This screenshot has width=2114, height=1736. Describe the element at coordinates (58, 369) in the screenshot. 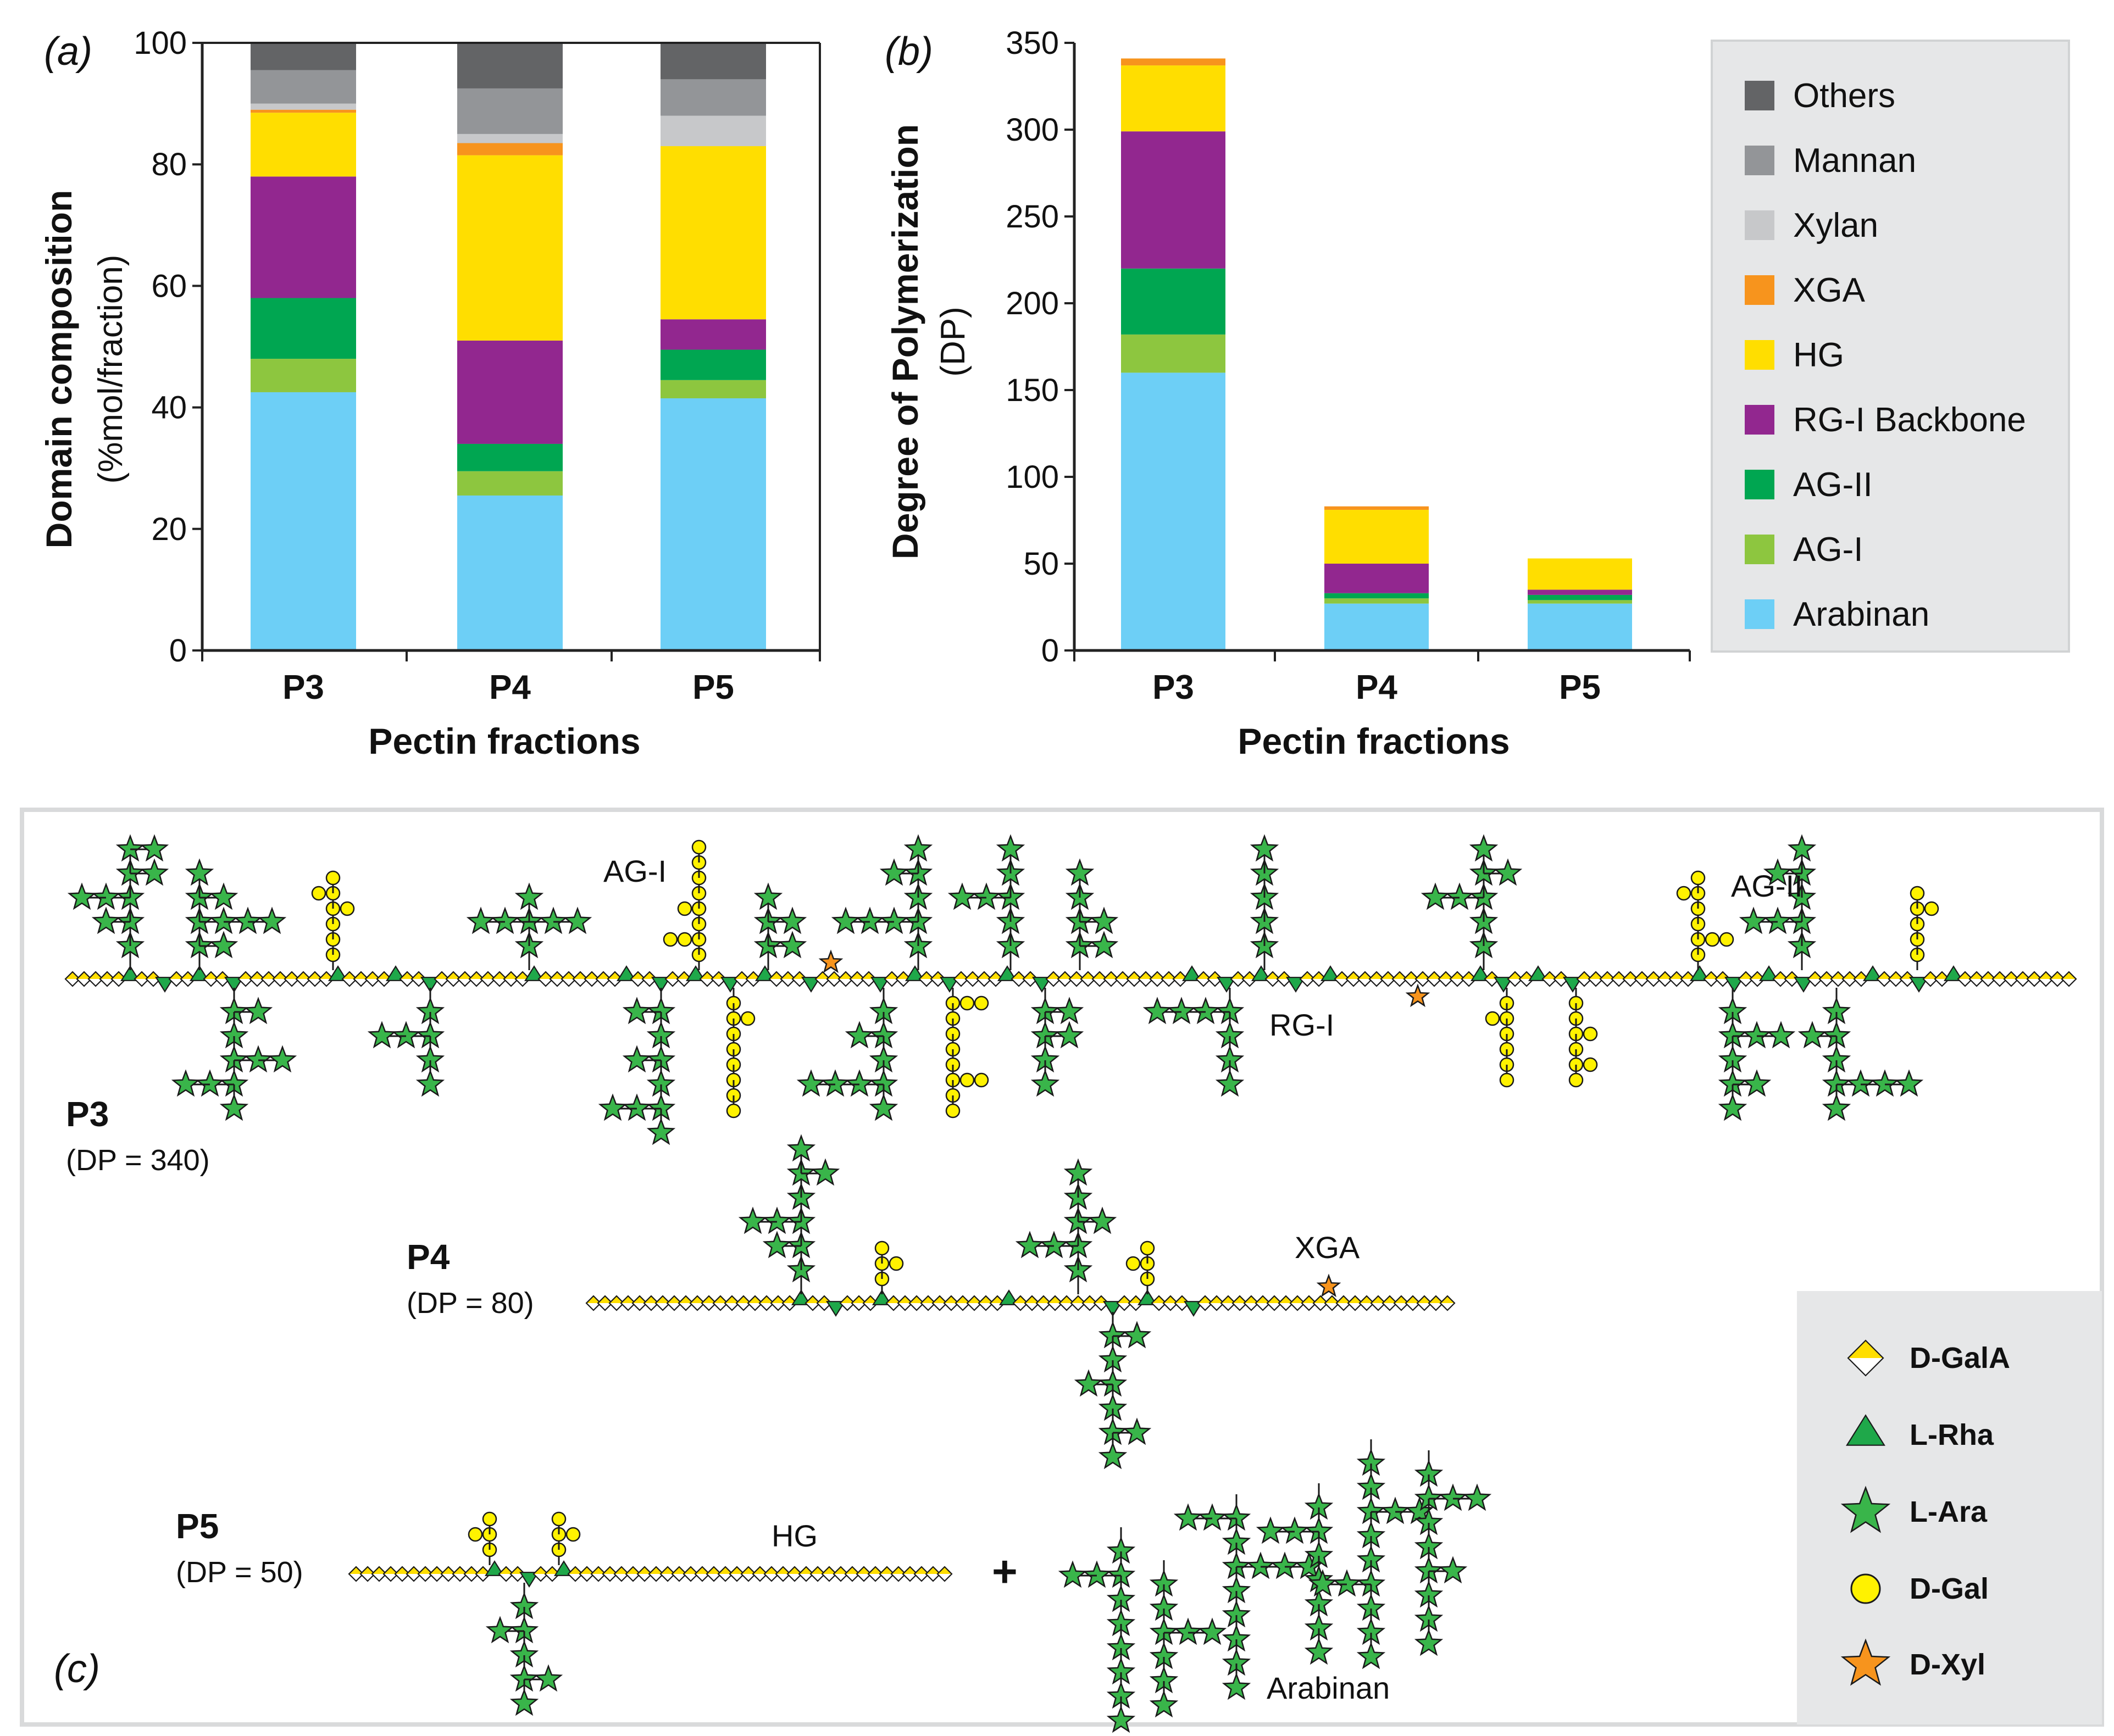

I see `chart-a-ylabel: Domain composition` at that location.